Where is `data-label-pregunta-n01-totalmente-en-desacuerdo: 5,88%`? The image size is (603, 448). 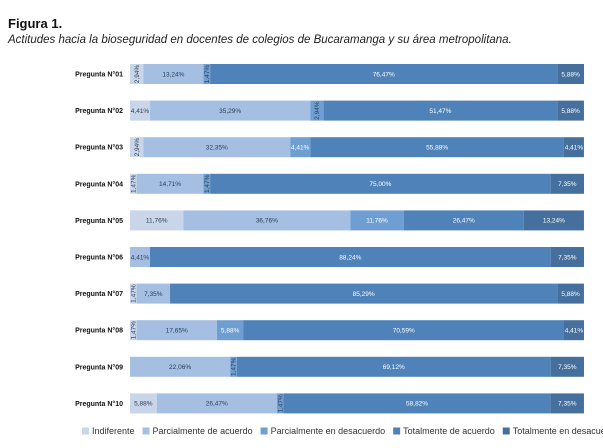 data-label-pregunta-n01-totalmente-en-desacuerdo: 5,88% is located at coordinates (570, 74).